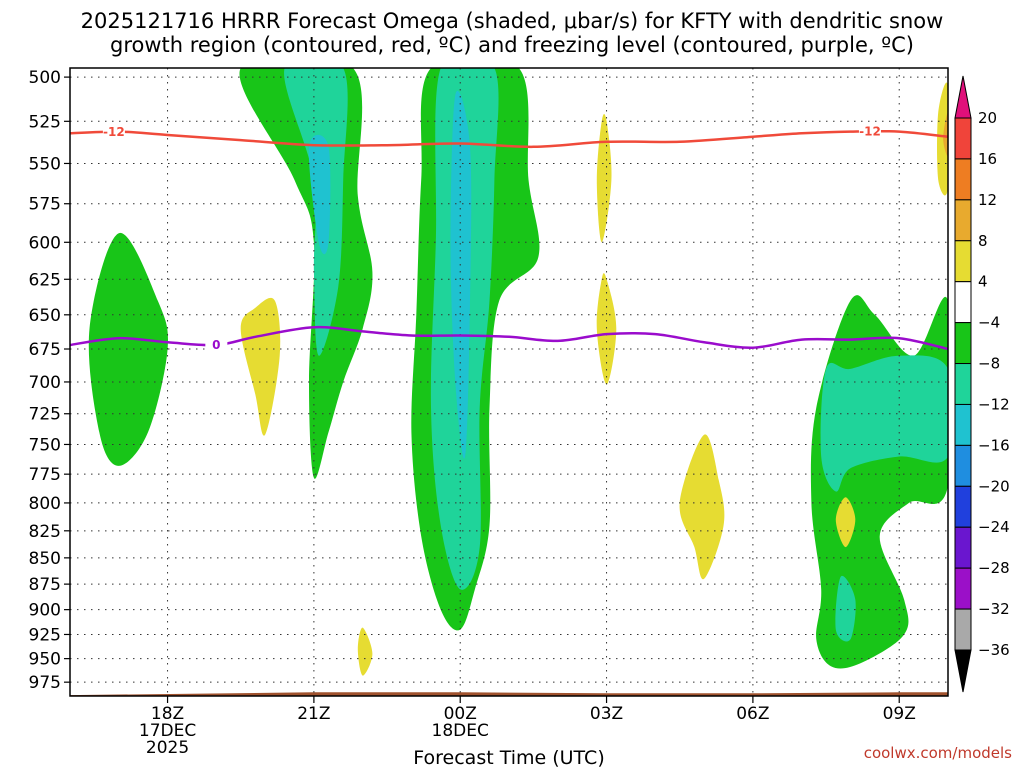 The width and height of the screenshot is (1024, 768). Describe the element at coordinates (752, 714) in the screenshot. I see `x-tick-label: 06Z` at that location.